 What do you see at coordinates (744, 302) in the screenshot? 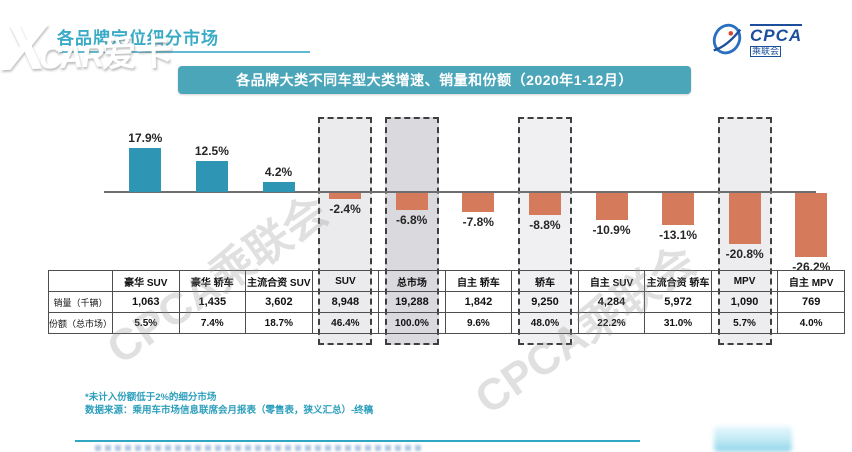
I see `table-cell-MPV: 1,090` at bounding box center [744, 302].